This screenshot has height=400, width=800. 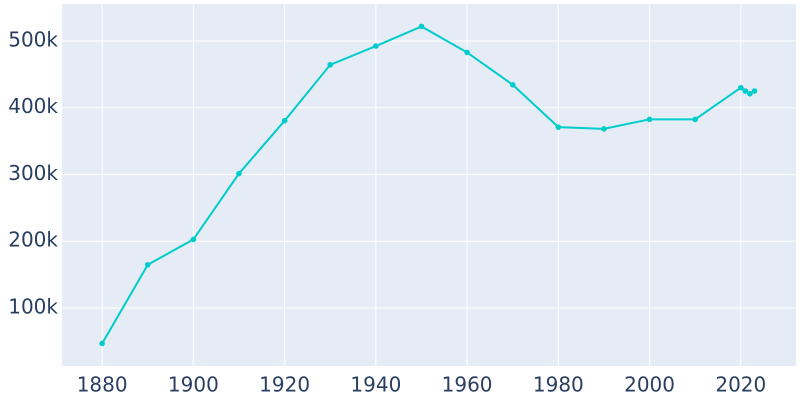 I want to click on x-tick-label: 1940, so click(x=375, y=385).